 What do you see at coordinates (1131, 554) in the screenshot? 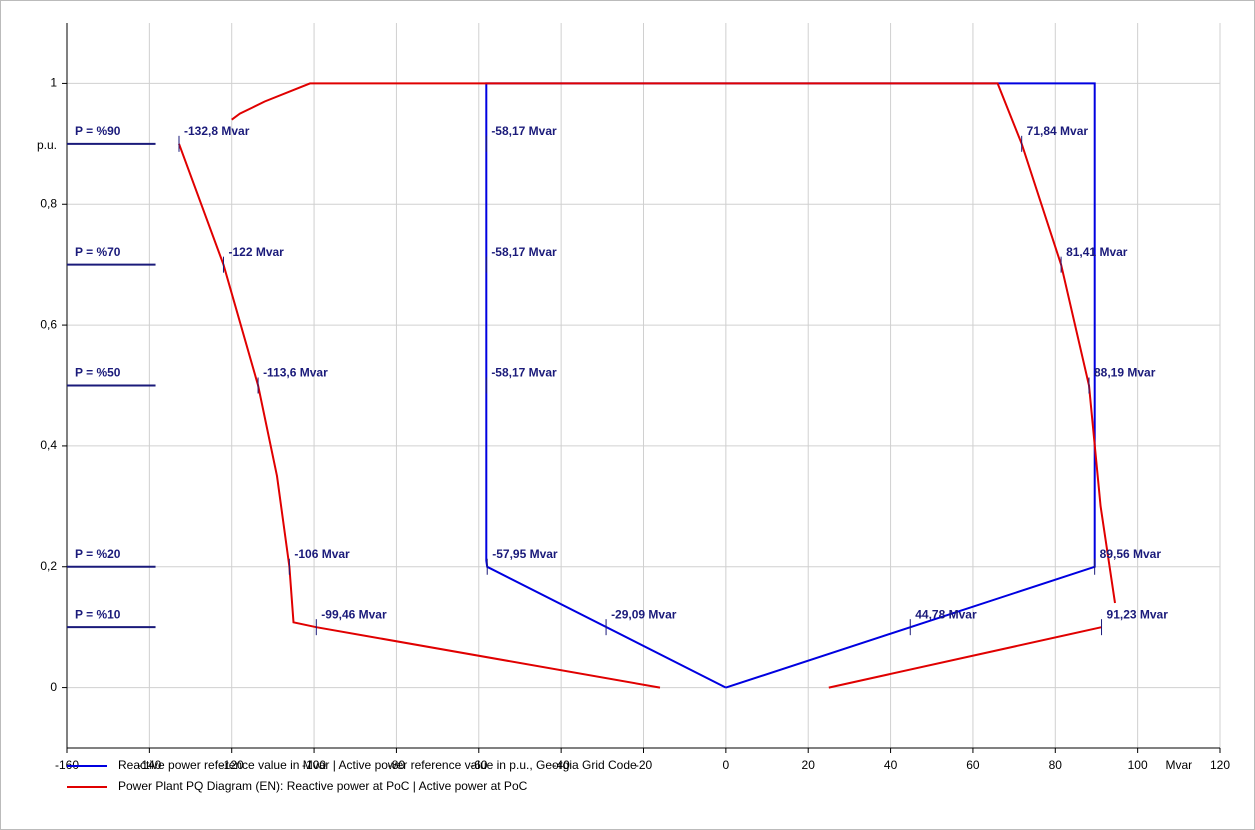
I see `annotation-label: 89,56 Mvar` at bounding box center [1131, 554].